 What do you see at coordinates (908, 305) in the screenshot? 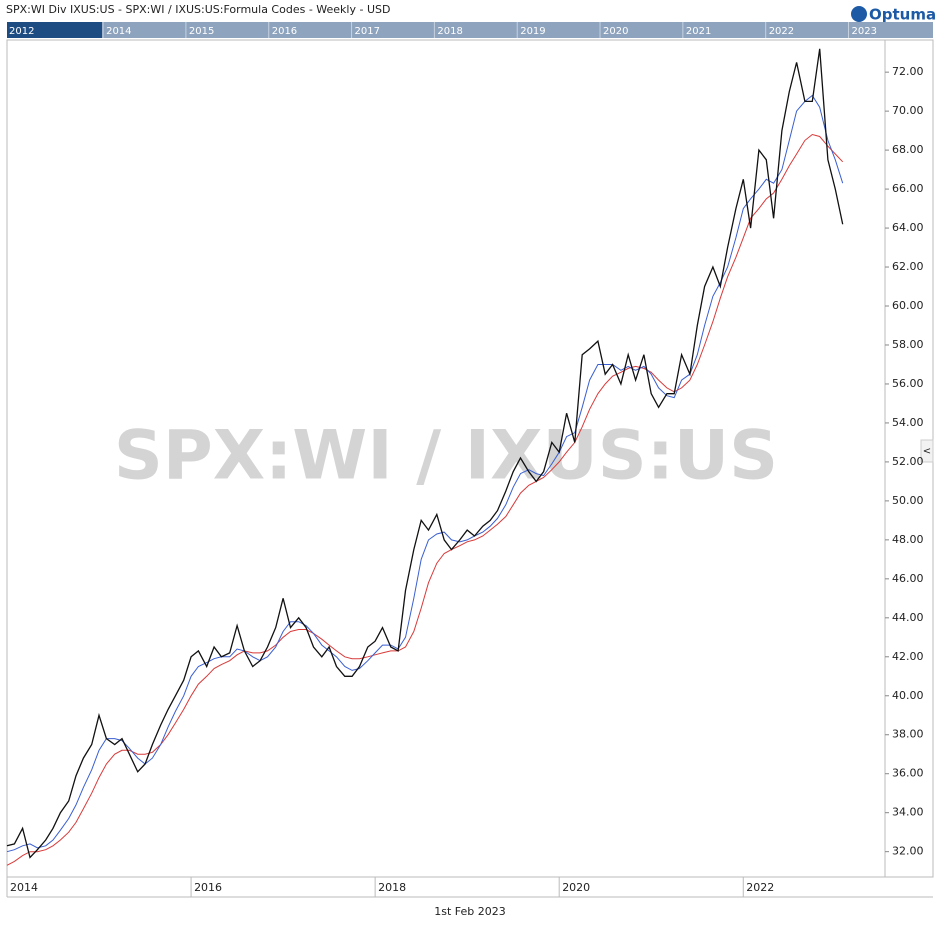
I see `y-tick-label: 60.00` at bounding box center [908, 305].